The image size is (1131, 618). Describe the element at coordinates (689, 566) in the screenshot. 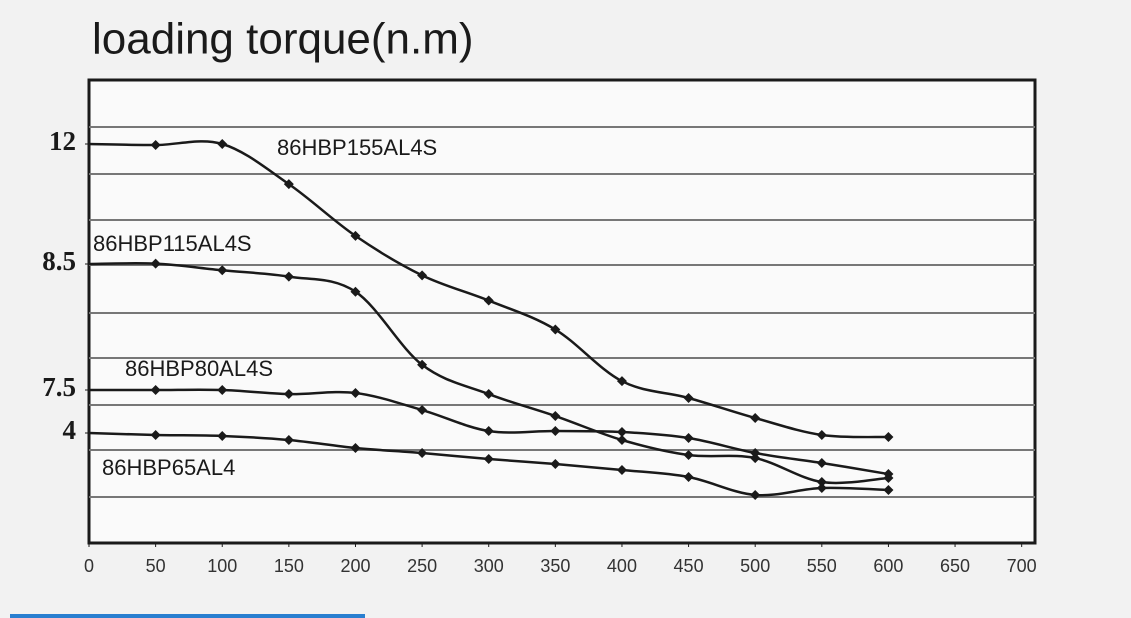

I see `x-tick-label: 450` at that location.